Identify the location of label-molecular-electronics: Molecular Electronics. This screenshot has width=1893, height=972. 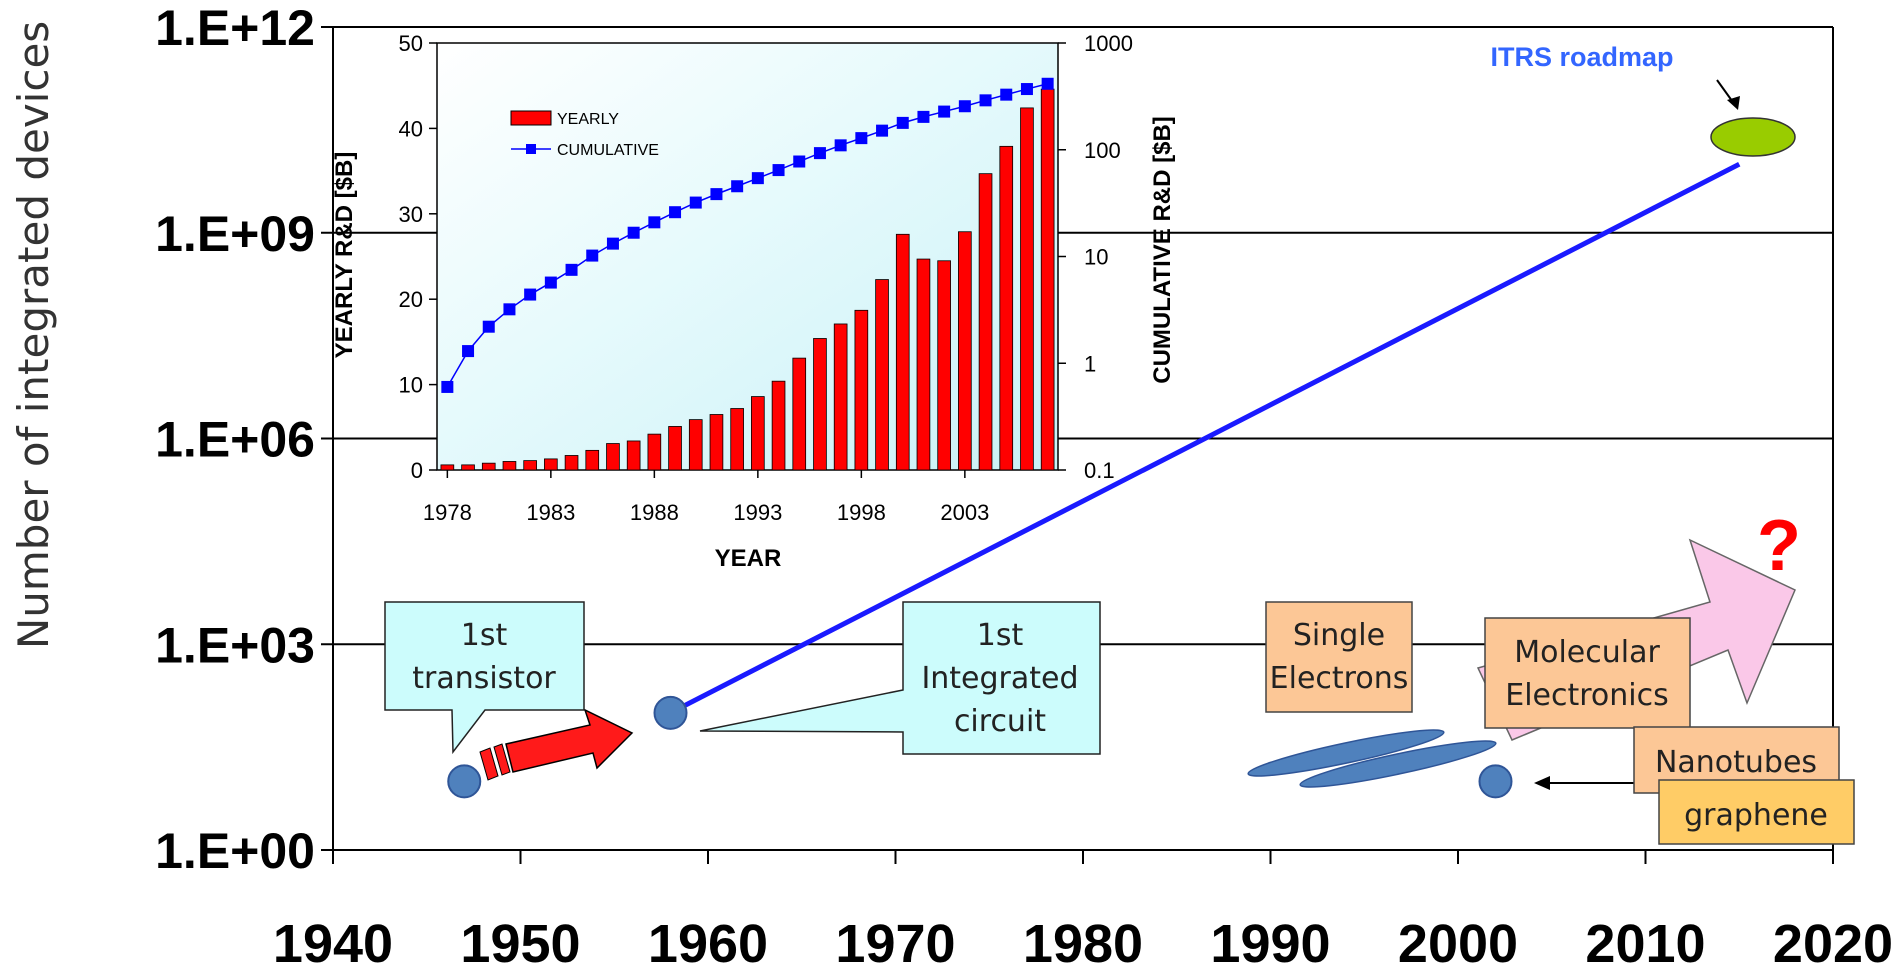
(1587, 674).